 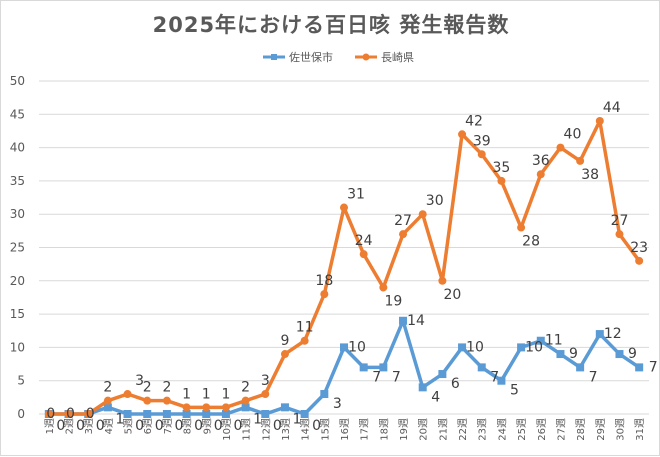 I want to click on data-label: 6, so click(x=455, y=384).